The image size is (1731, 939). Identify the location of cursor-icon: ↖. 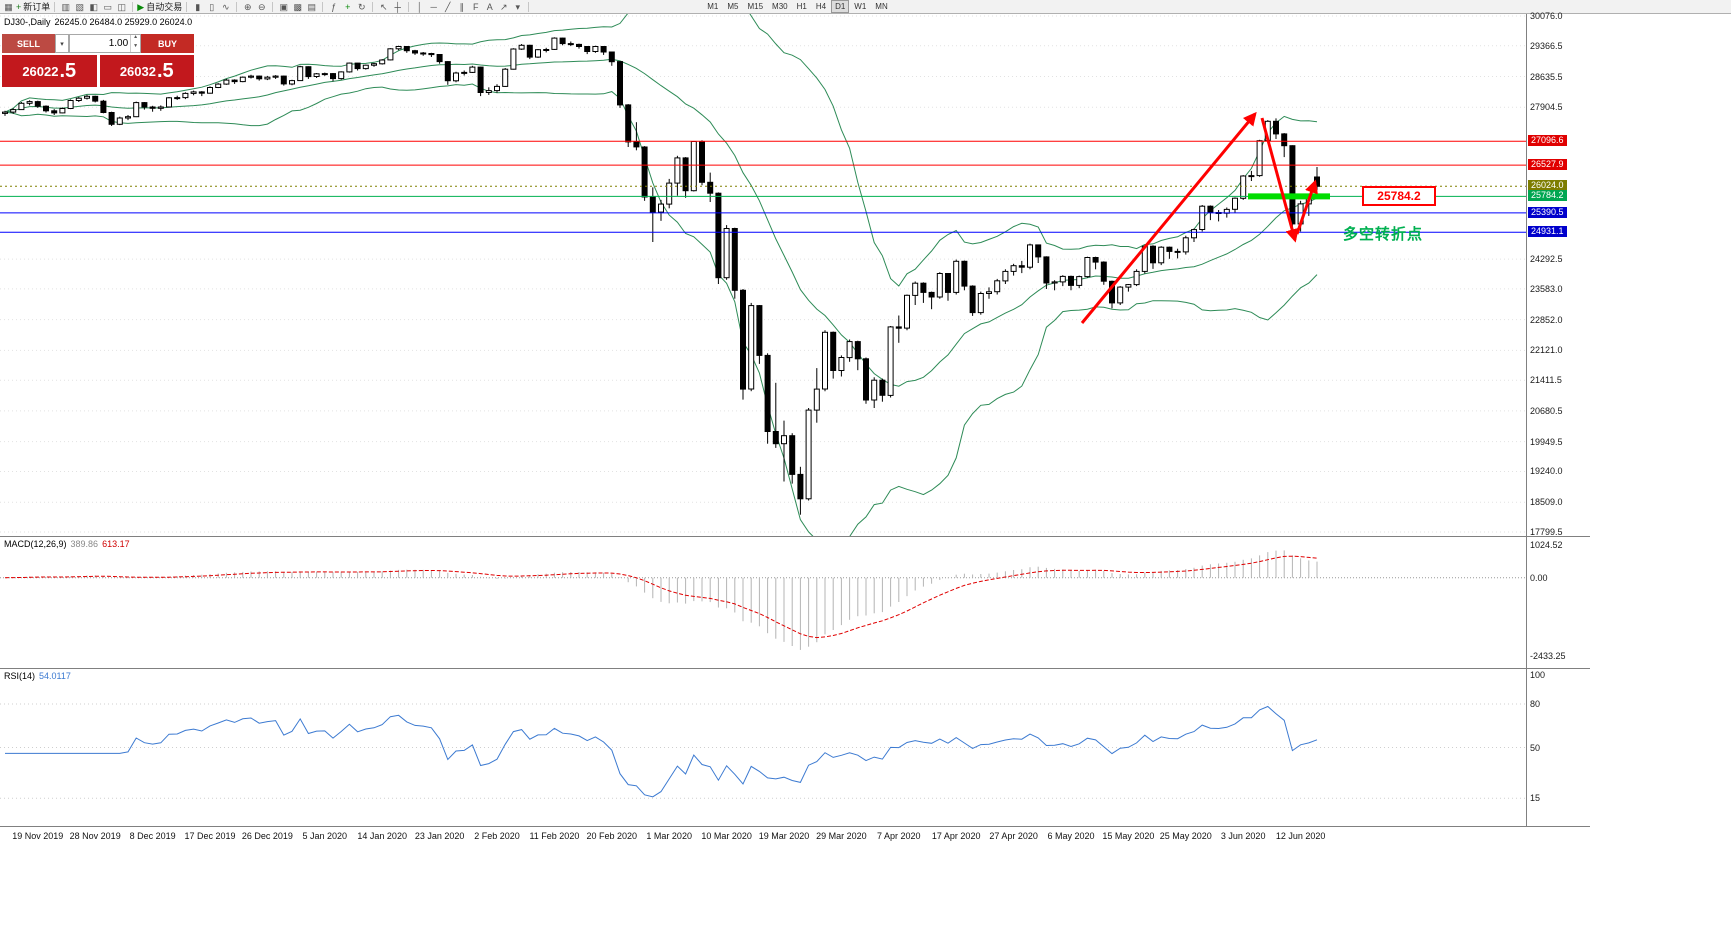
(383, 6).